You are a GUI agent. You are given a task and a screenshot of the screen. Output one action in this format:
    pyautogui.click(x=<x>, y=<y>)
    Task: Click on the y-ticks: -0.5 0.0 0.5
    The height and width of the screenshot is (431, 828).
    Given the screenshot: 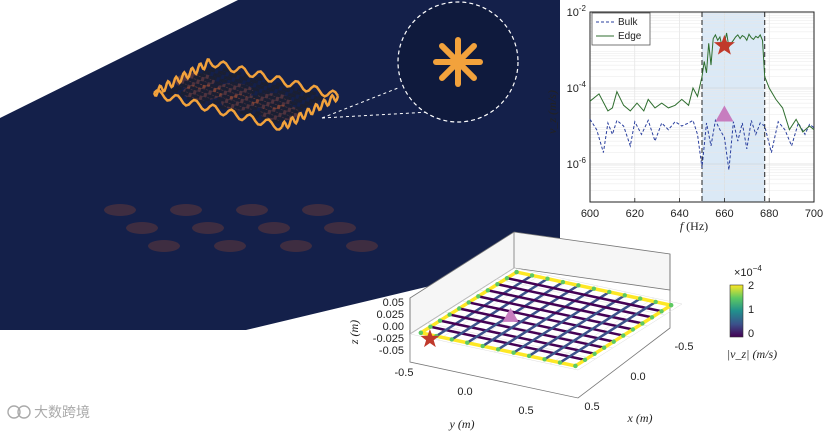 What is the action you would take?
    pyautogui.click(x=464, y=392)
    